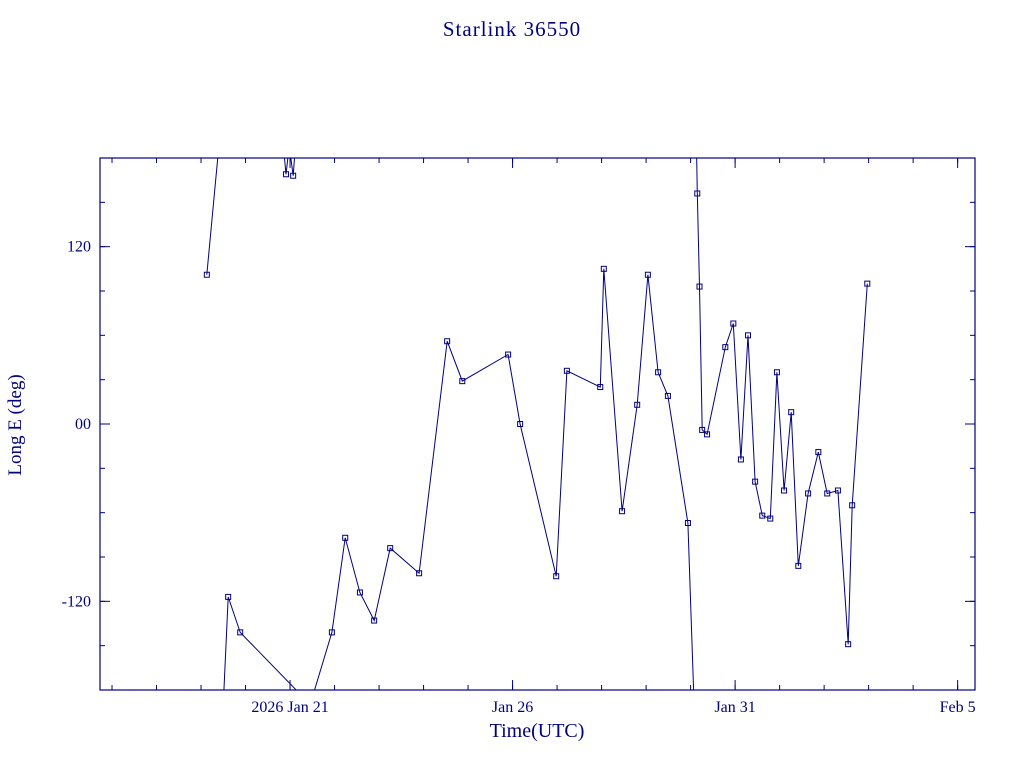  What do you see at coordinates (512, 29) in the screenshot?
I see `chart-title: Starlink 36550` at bounding box center [512, 29].